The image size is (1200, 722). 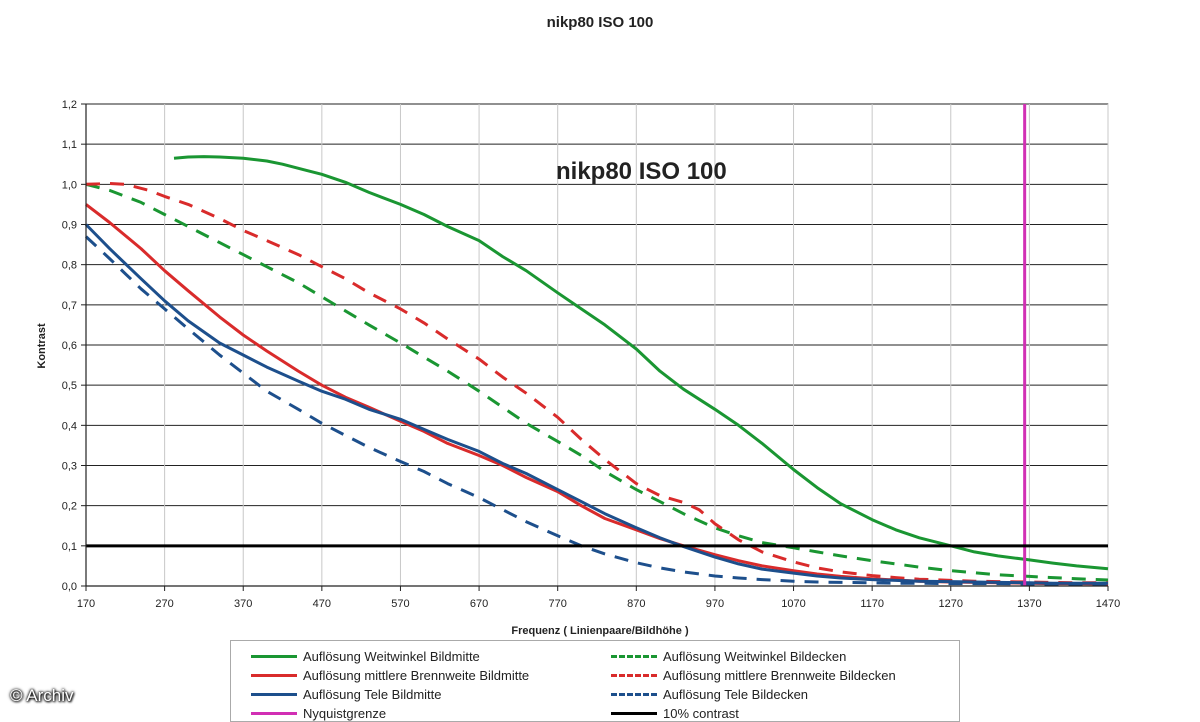 I want to click on x-tick-label: 1370, so click(x=1029, y=604).